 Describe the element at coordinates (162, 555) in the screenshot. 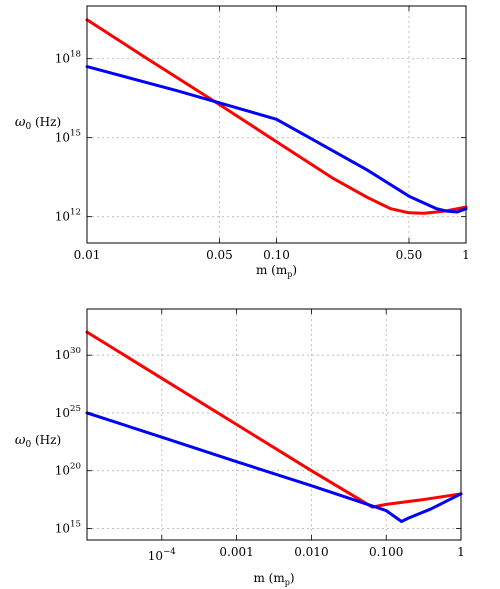

I see `x-tick-label: 10−4` at that location.